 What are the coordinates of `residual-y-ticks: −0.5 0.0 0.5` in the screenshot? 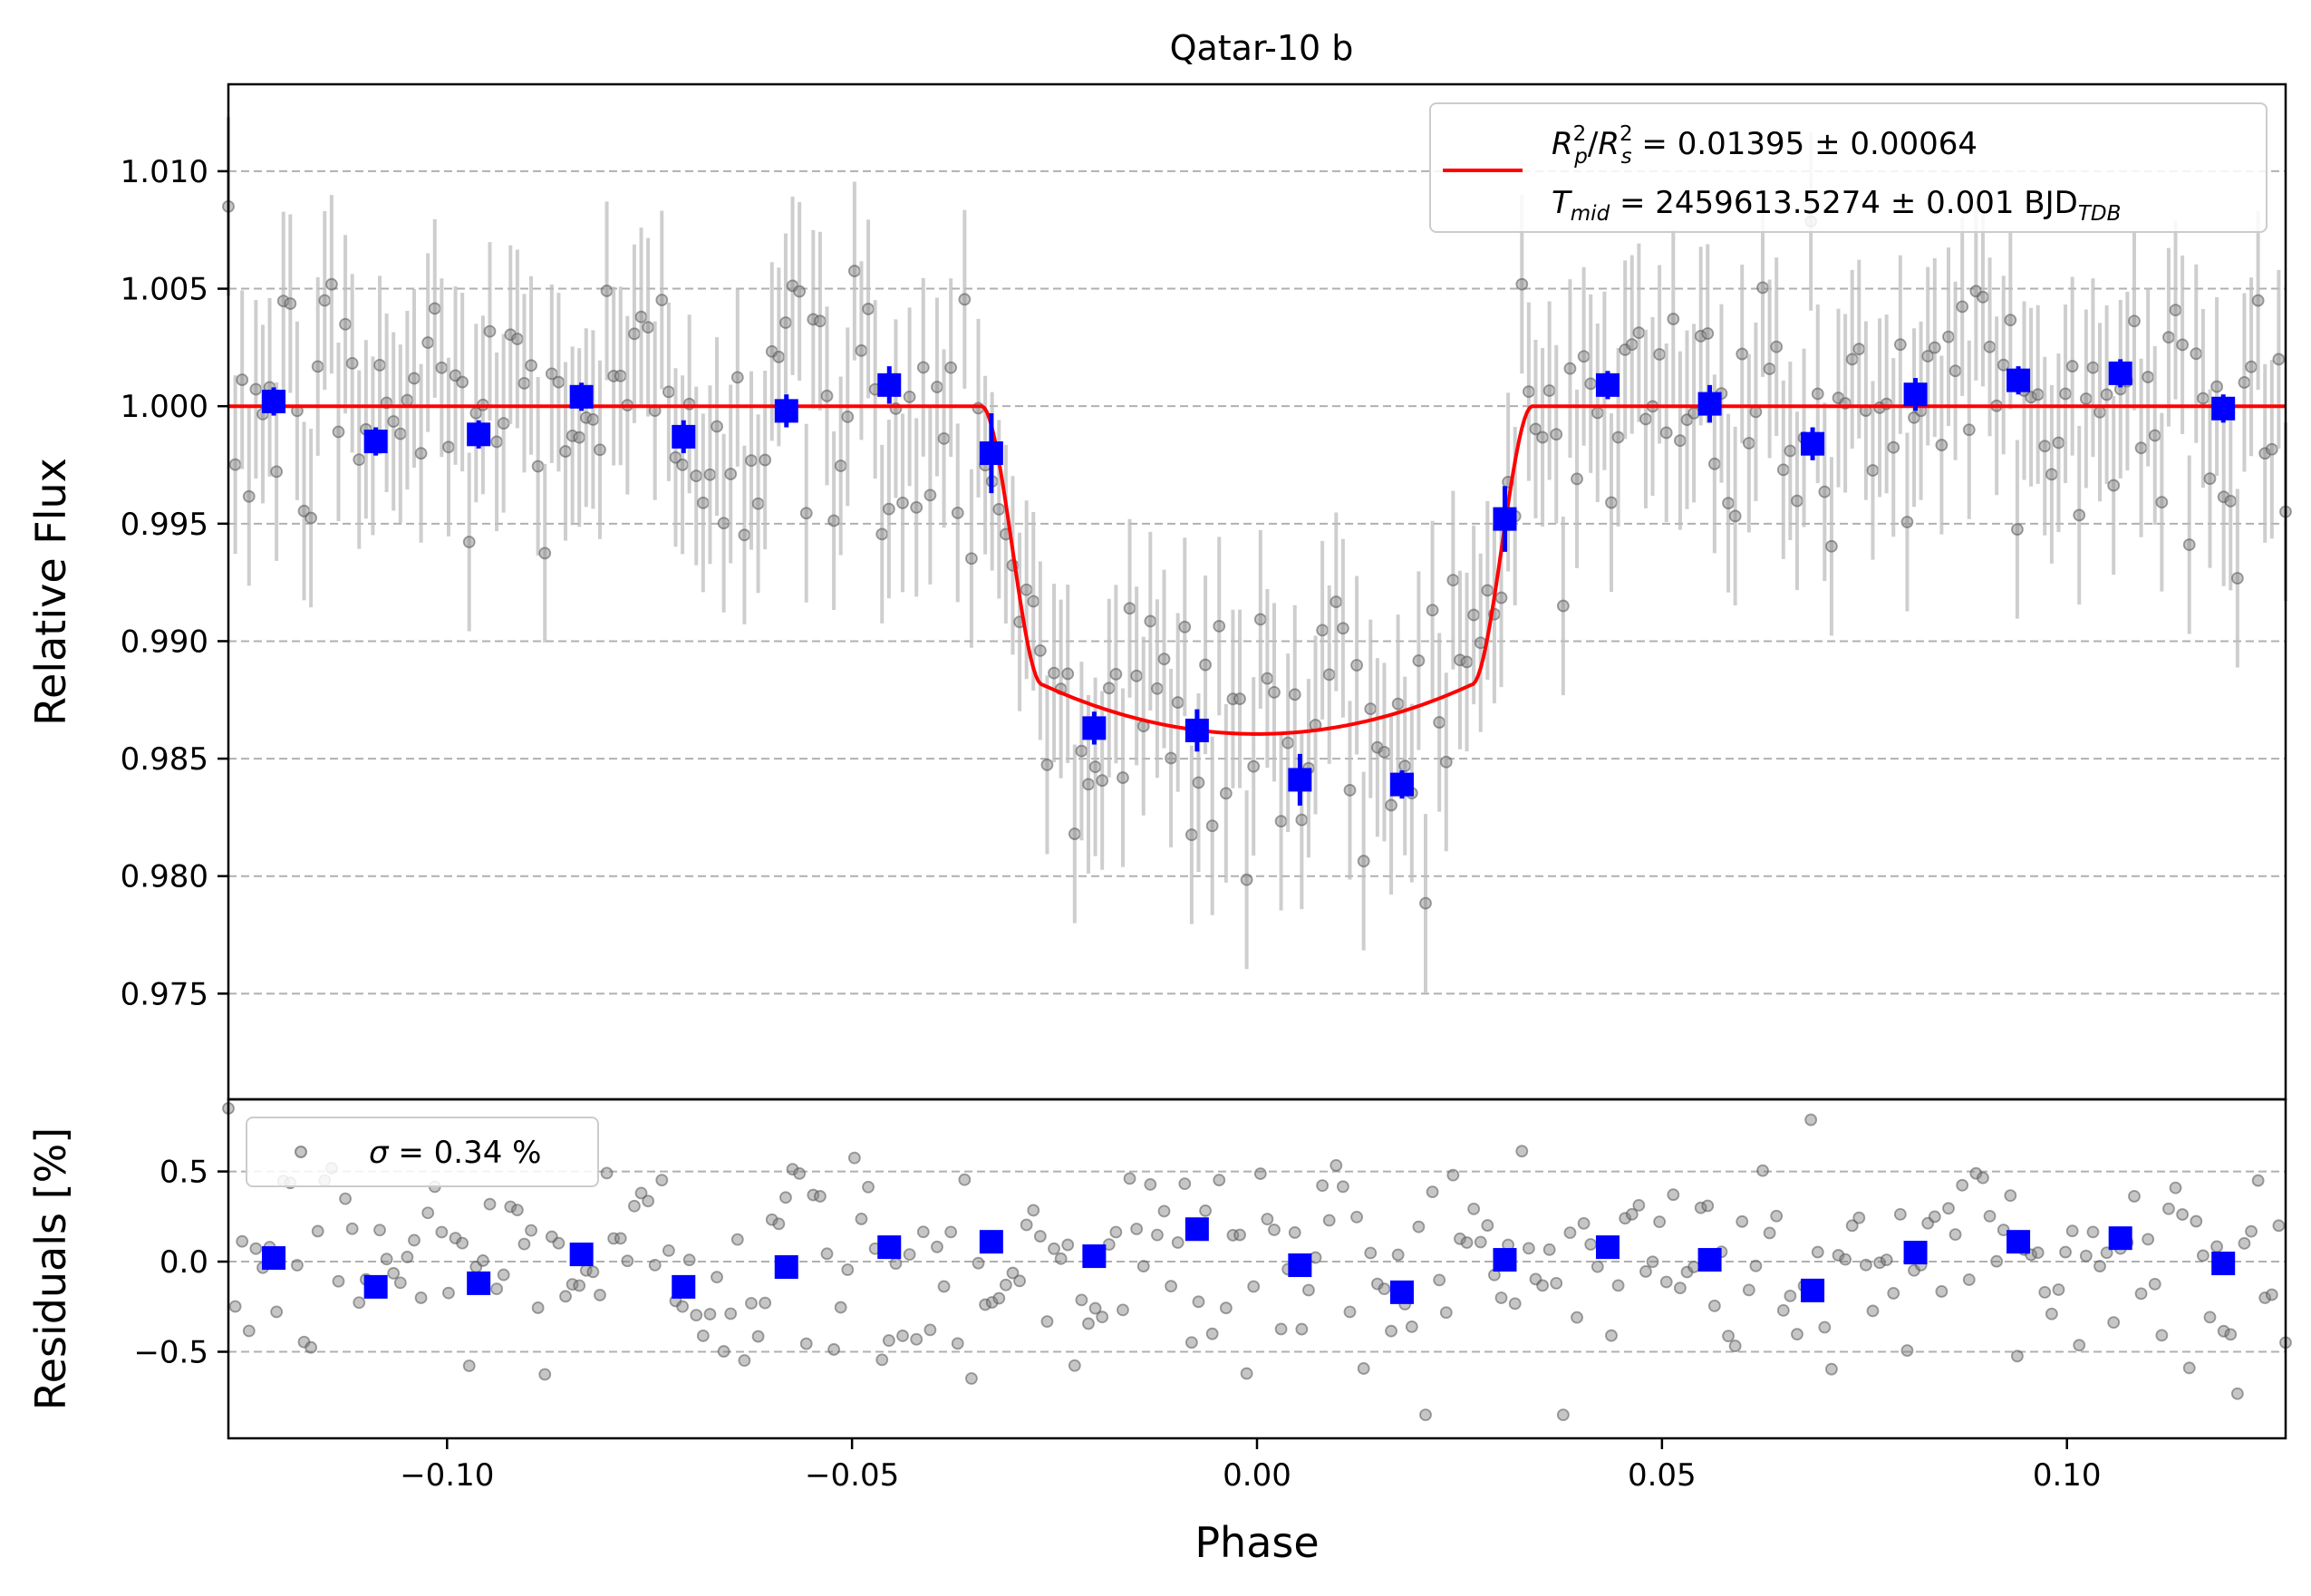 It's located at (181, 1263).